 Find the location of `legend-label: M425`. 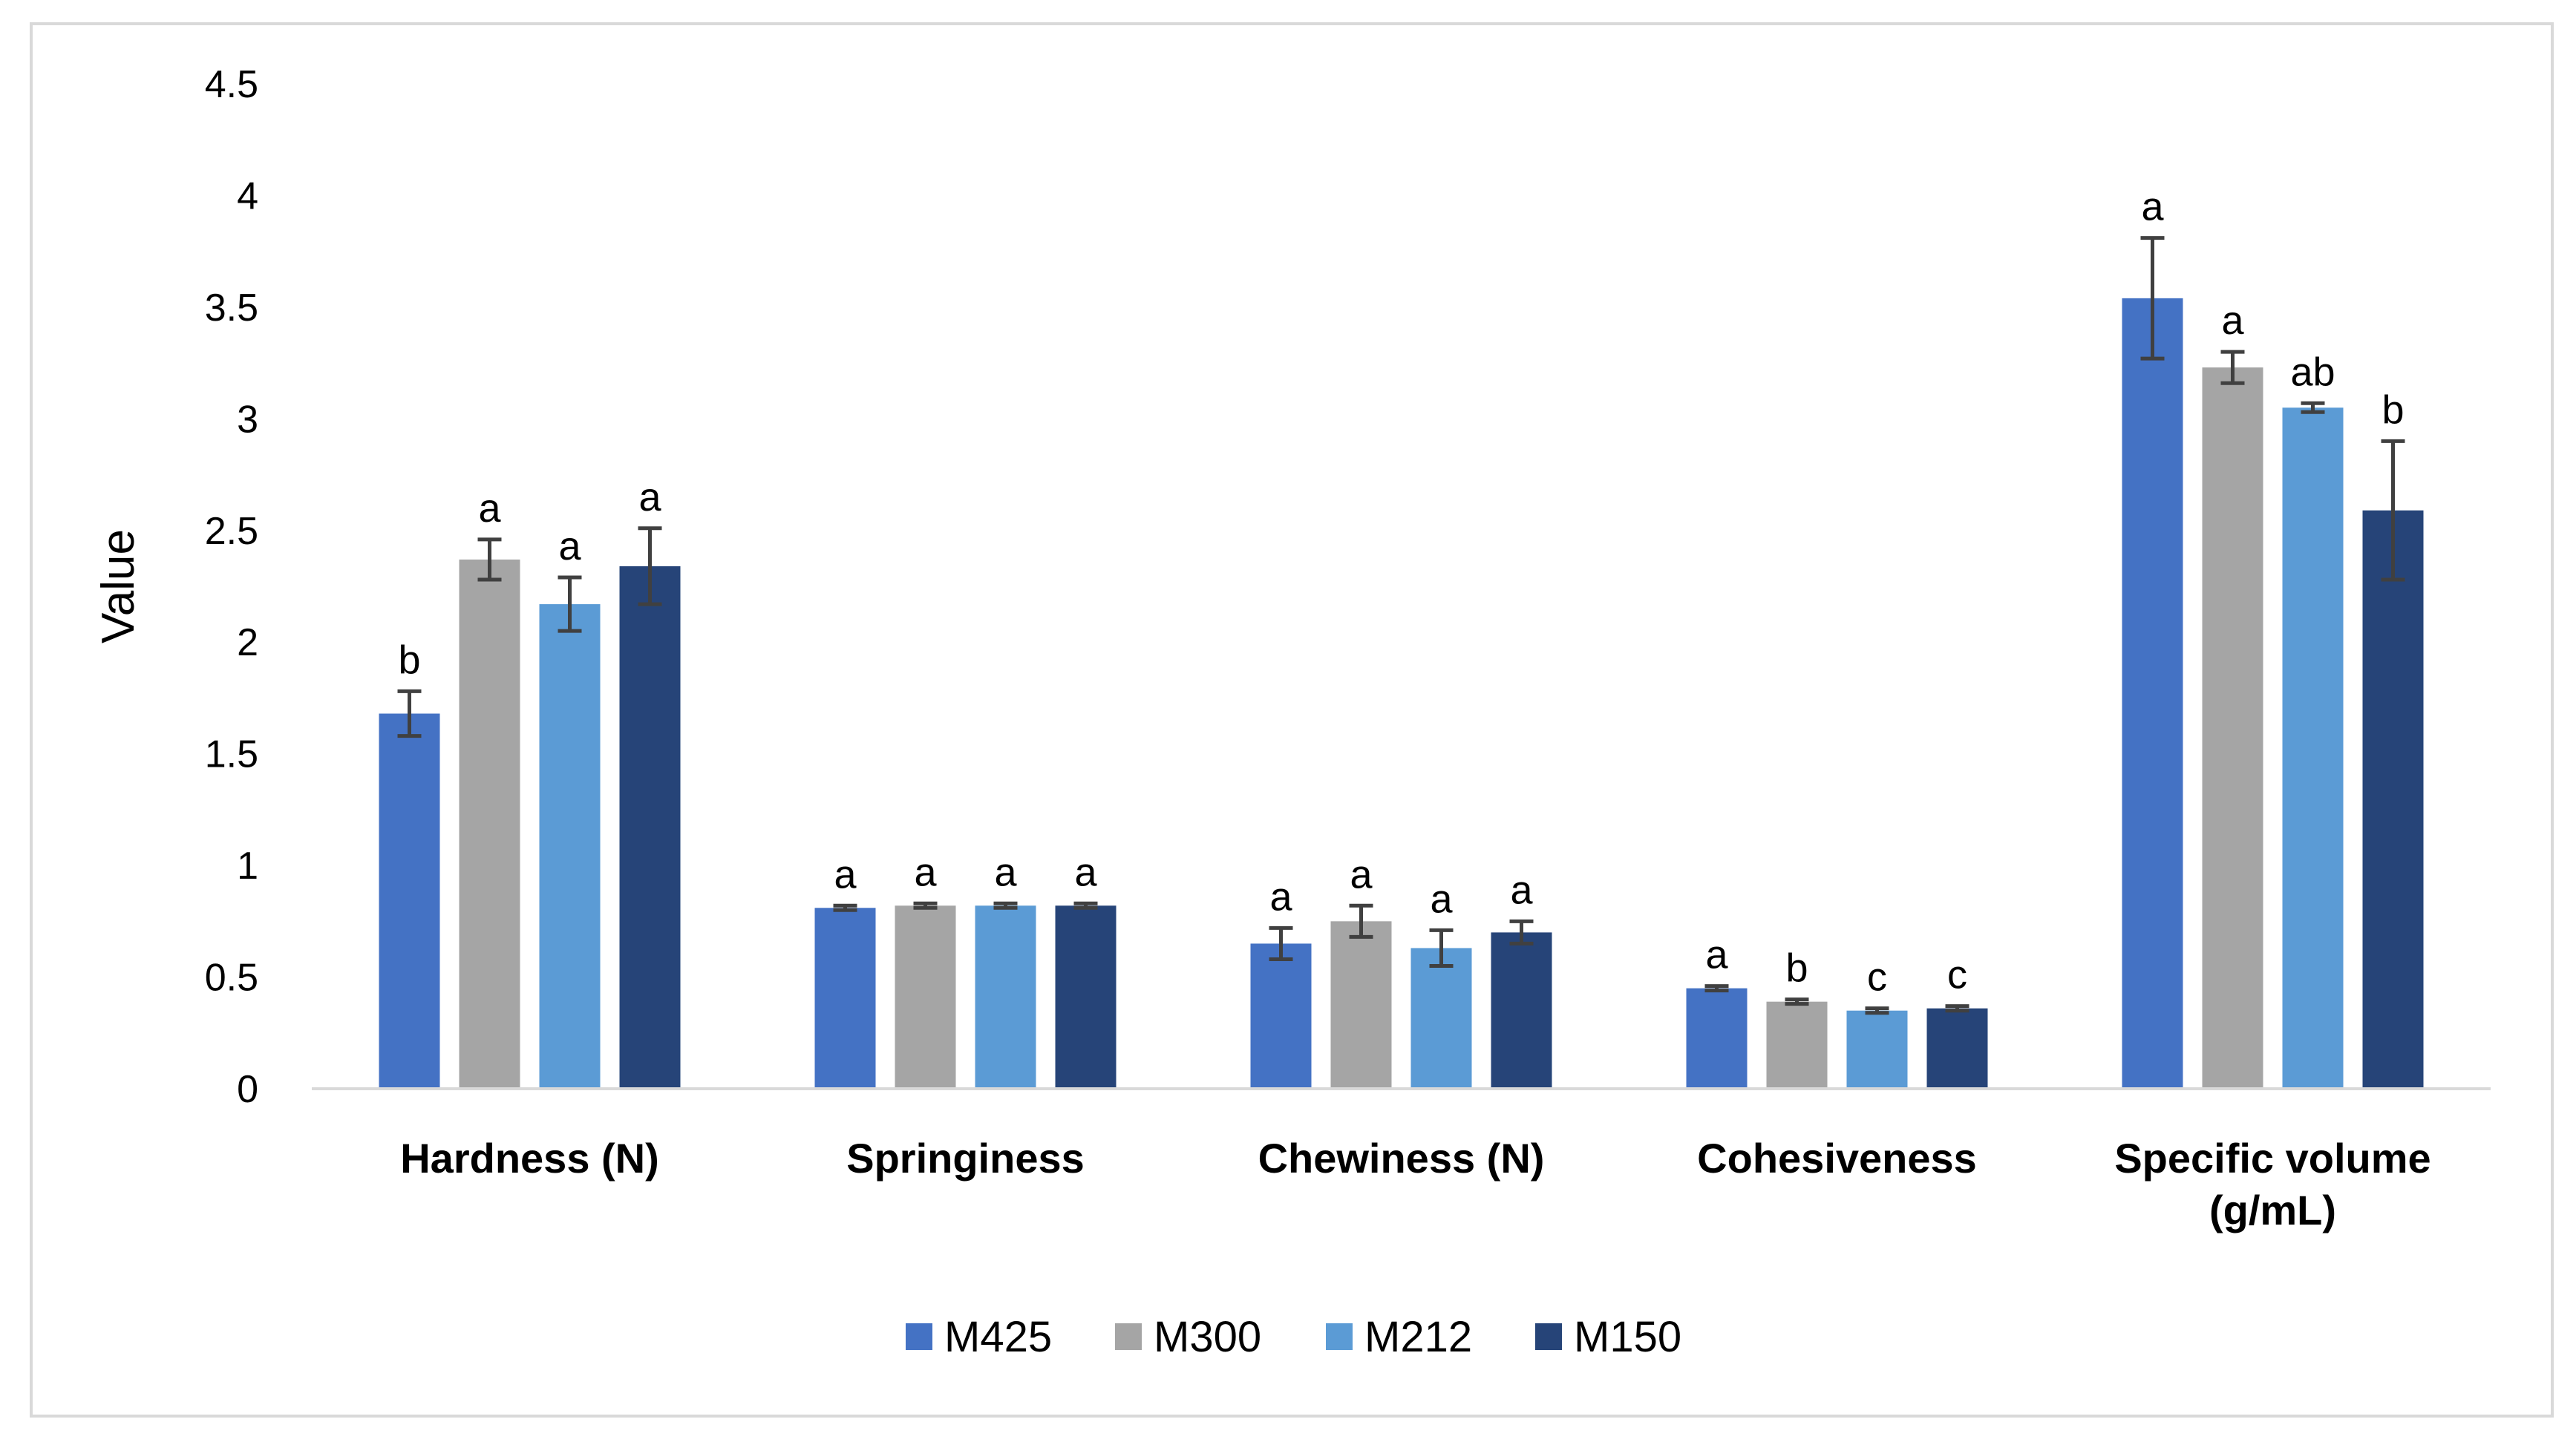

legend-label: M425 is located at coordinates (998, 1337).